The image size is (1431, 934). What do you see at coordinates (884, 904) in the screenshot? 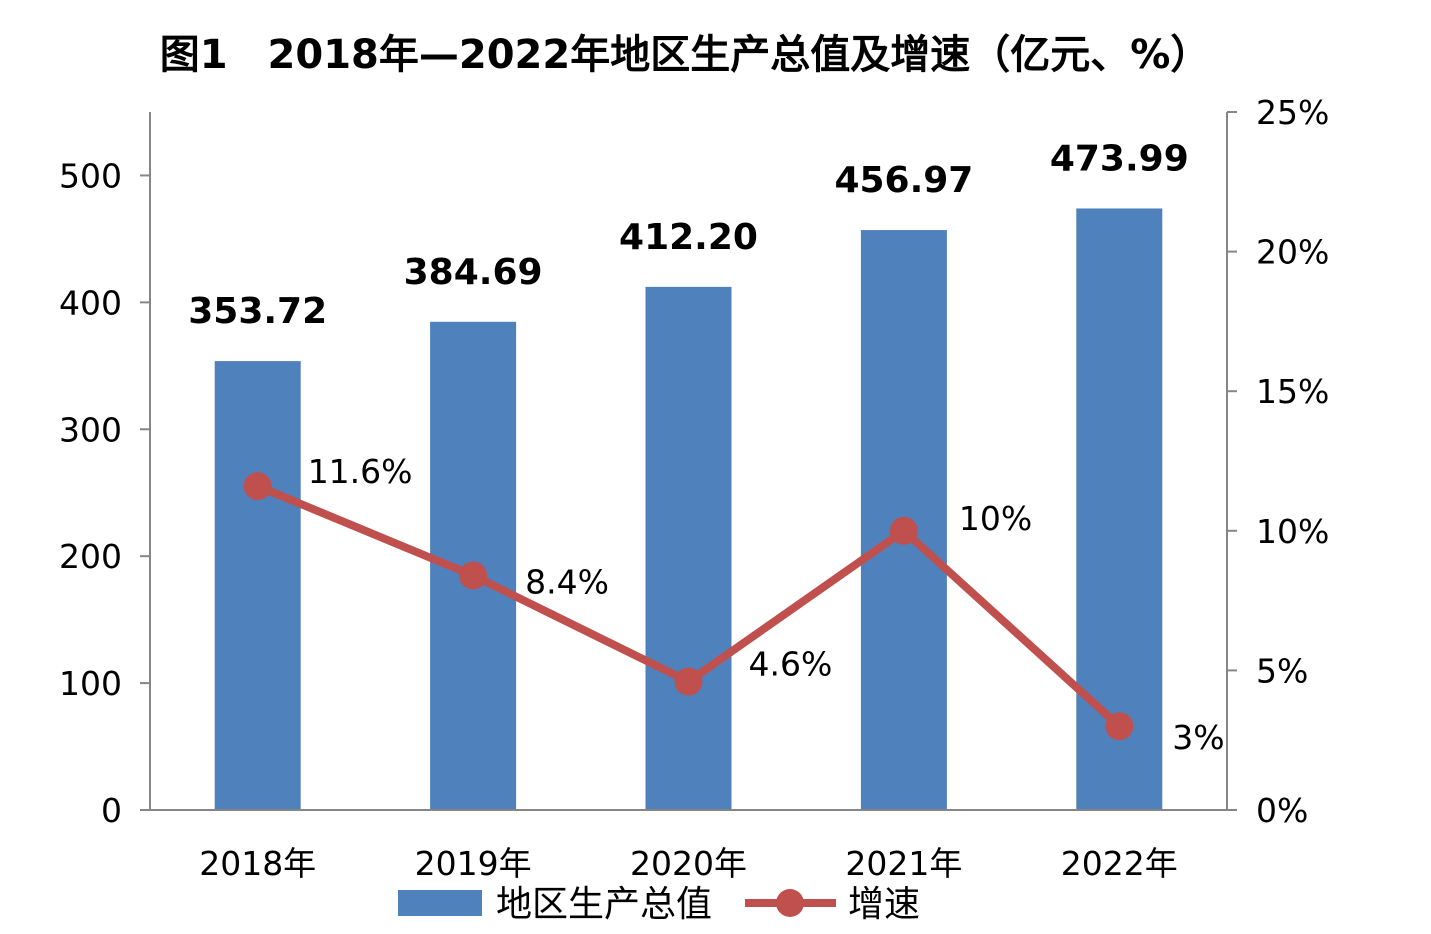
I see `legend-label-growth: 增速` at bounding box center [884, 904].